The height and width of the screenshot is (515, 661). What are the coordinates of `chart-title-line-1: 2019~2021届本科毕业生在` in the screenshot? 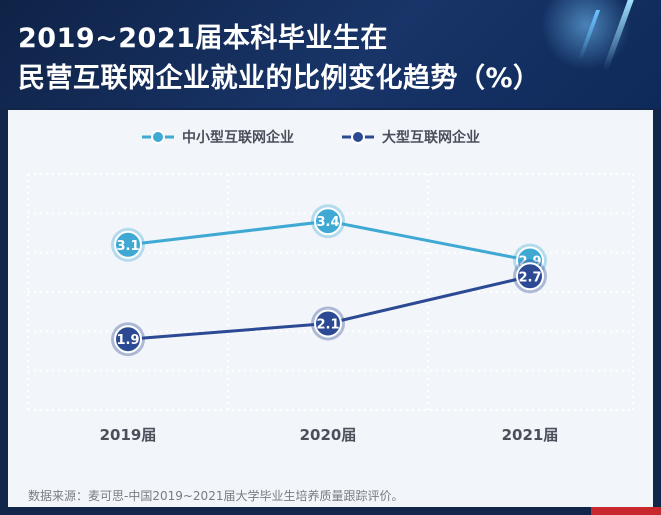 It's located at (203, 38).